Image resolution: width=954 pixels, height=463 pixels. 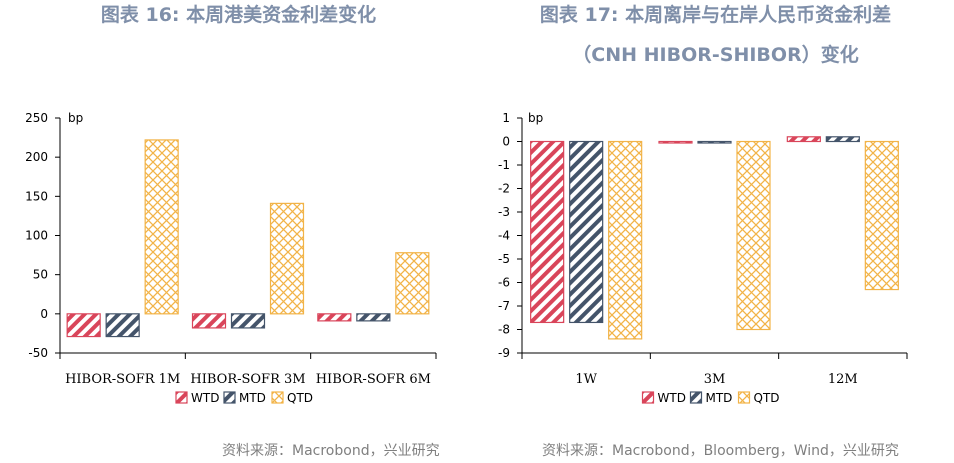 What do you see at coordinates (504, 259) in the screenshot?
I see `y-tick-label: -5` at bounding box center [504, 259].